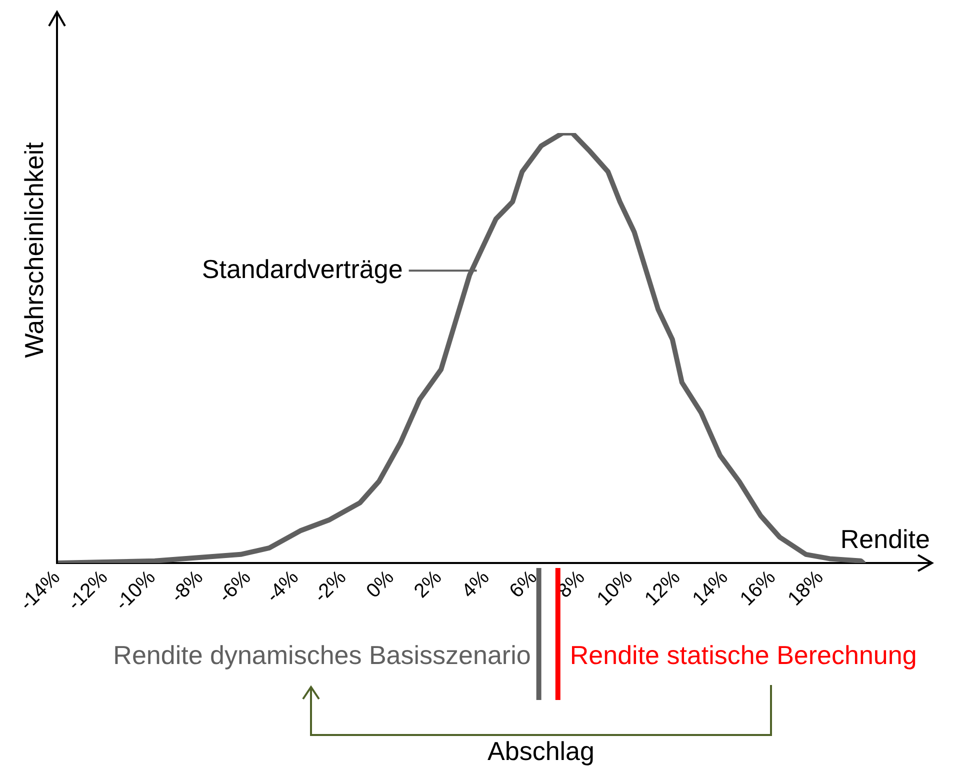 The width and height of the screenshot is (960, 769). Describe the element at coordinates (34, 249) in the screenshot. I see `y-axis-title: Wahrscheinlichkeit` at that location.